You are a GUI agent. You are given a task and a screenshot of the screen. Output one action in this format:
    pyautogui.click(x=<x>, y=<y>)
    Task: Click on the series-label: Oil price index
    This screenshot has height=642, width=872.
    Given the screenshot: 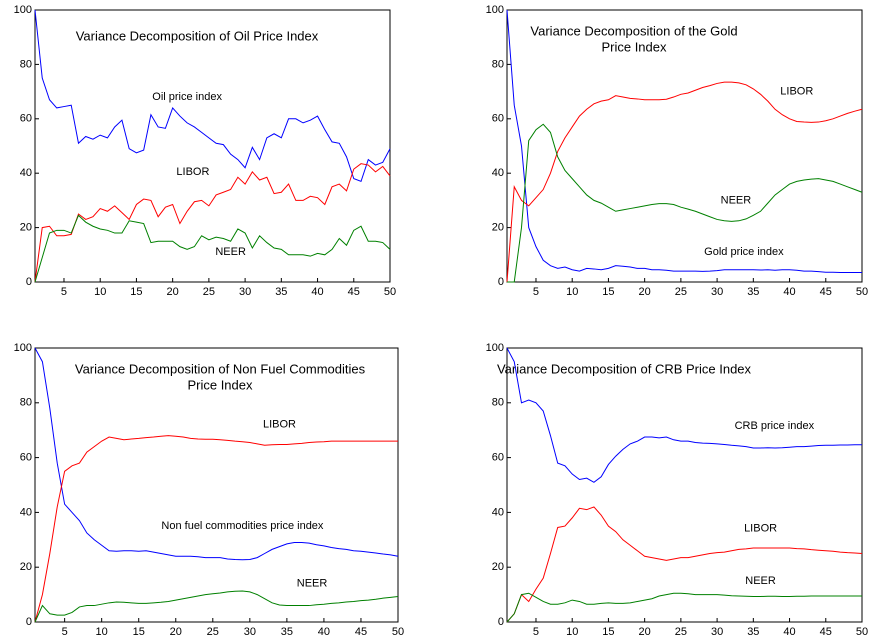 What is the action you would take?
    pyautogui.click(x=187, y=97)
    